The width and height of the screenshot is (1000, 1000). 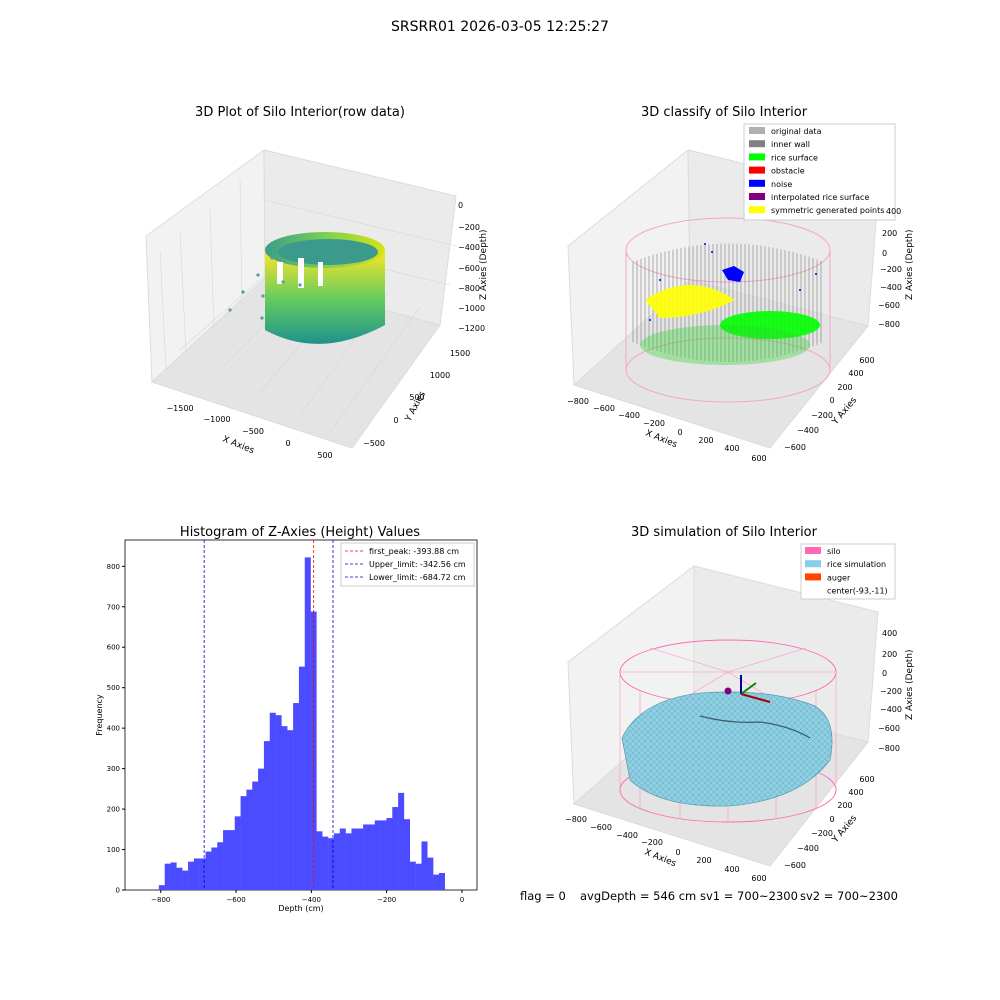 What do you see at coordinates (857, 591) in the screenshot?
I see `legend-label: center(-93,-11)` at bounding box center [857, 591].